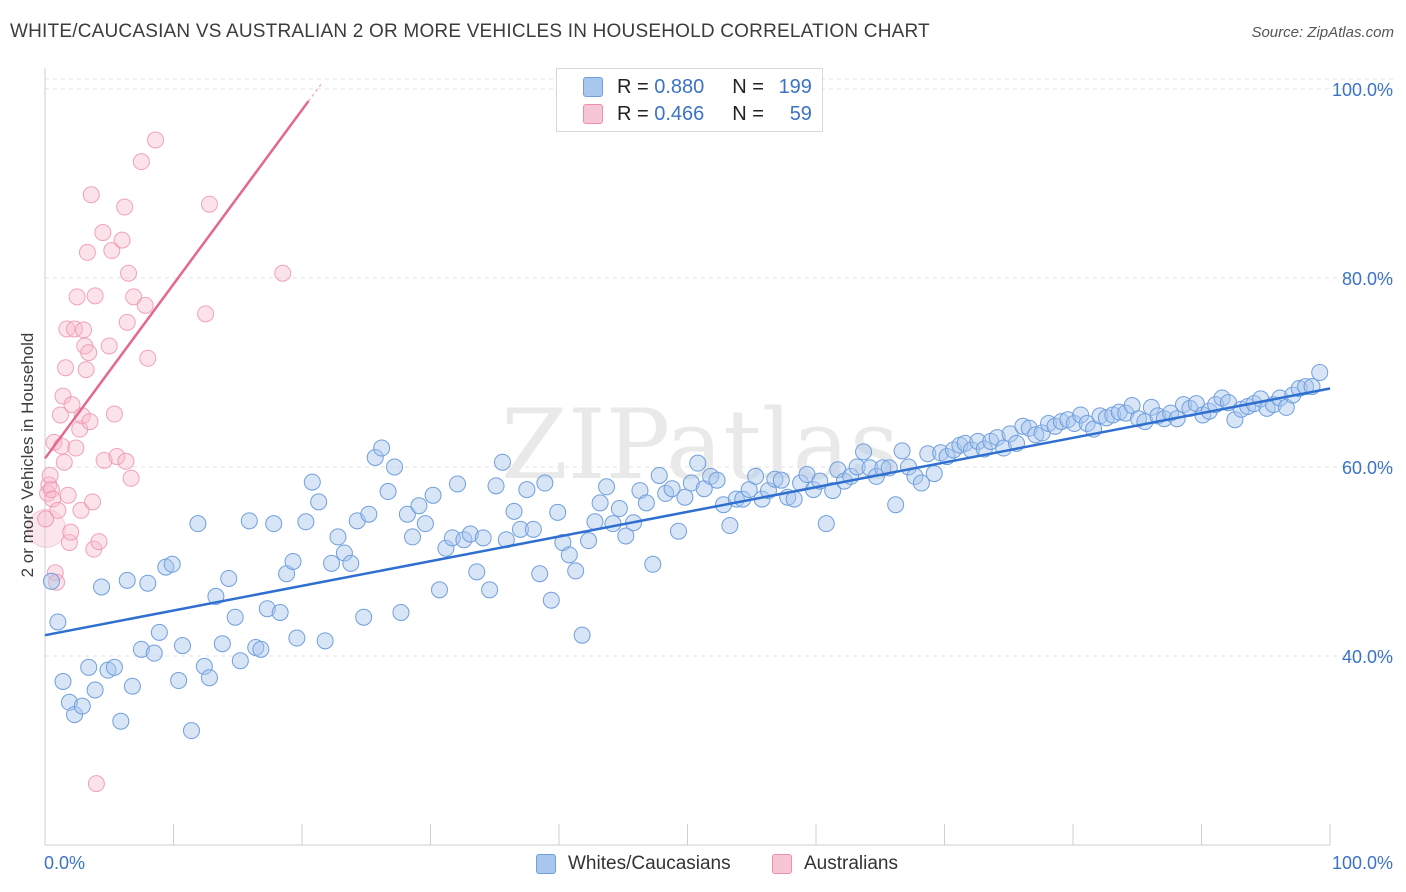 The width and height of the screenshot is (1406, 892). I want to click on y-tick-label: 60.0%, so click(1367, 468).